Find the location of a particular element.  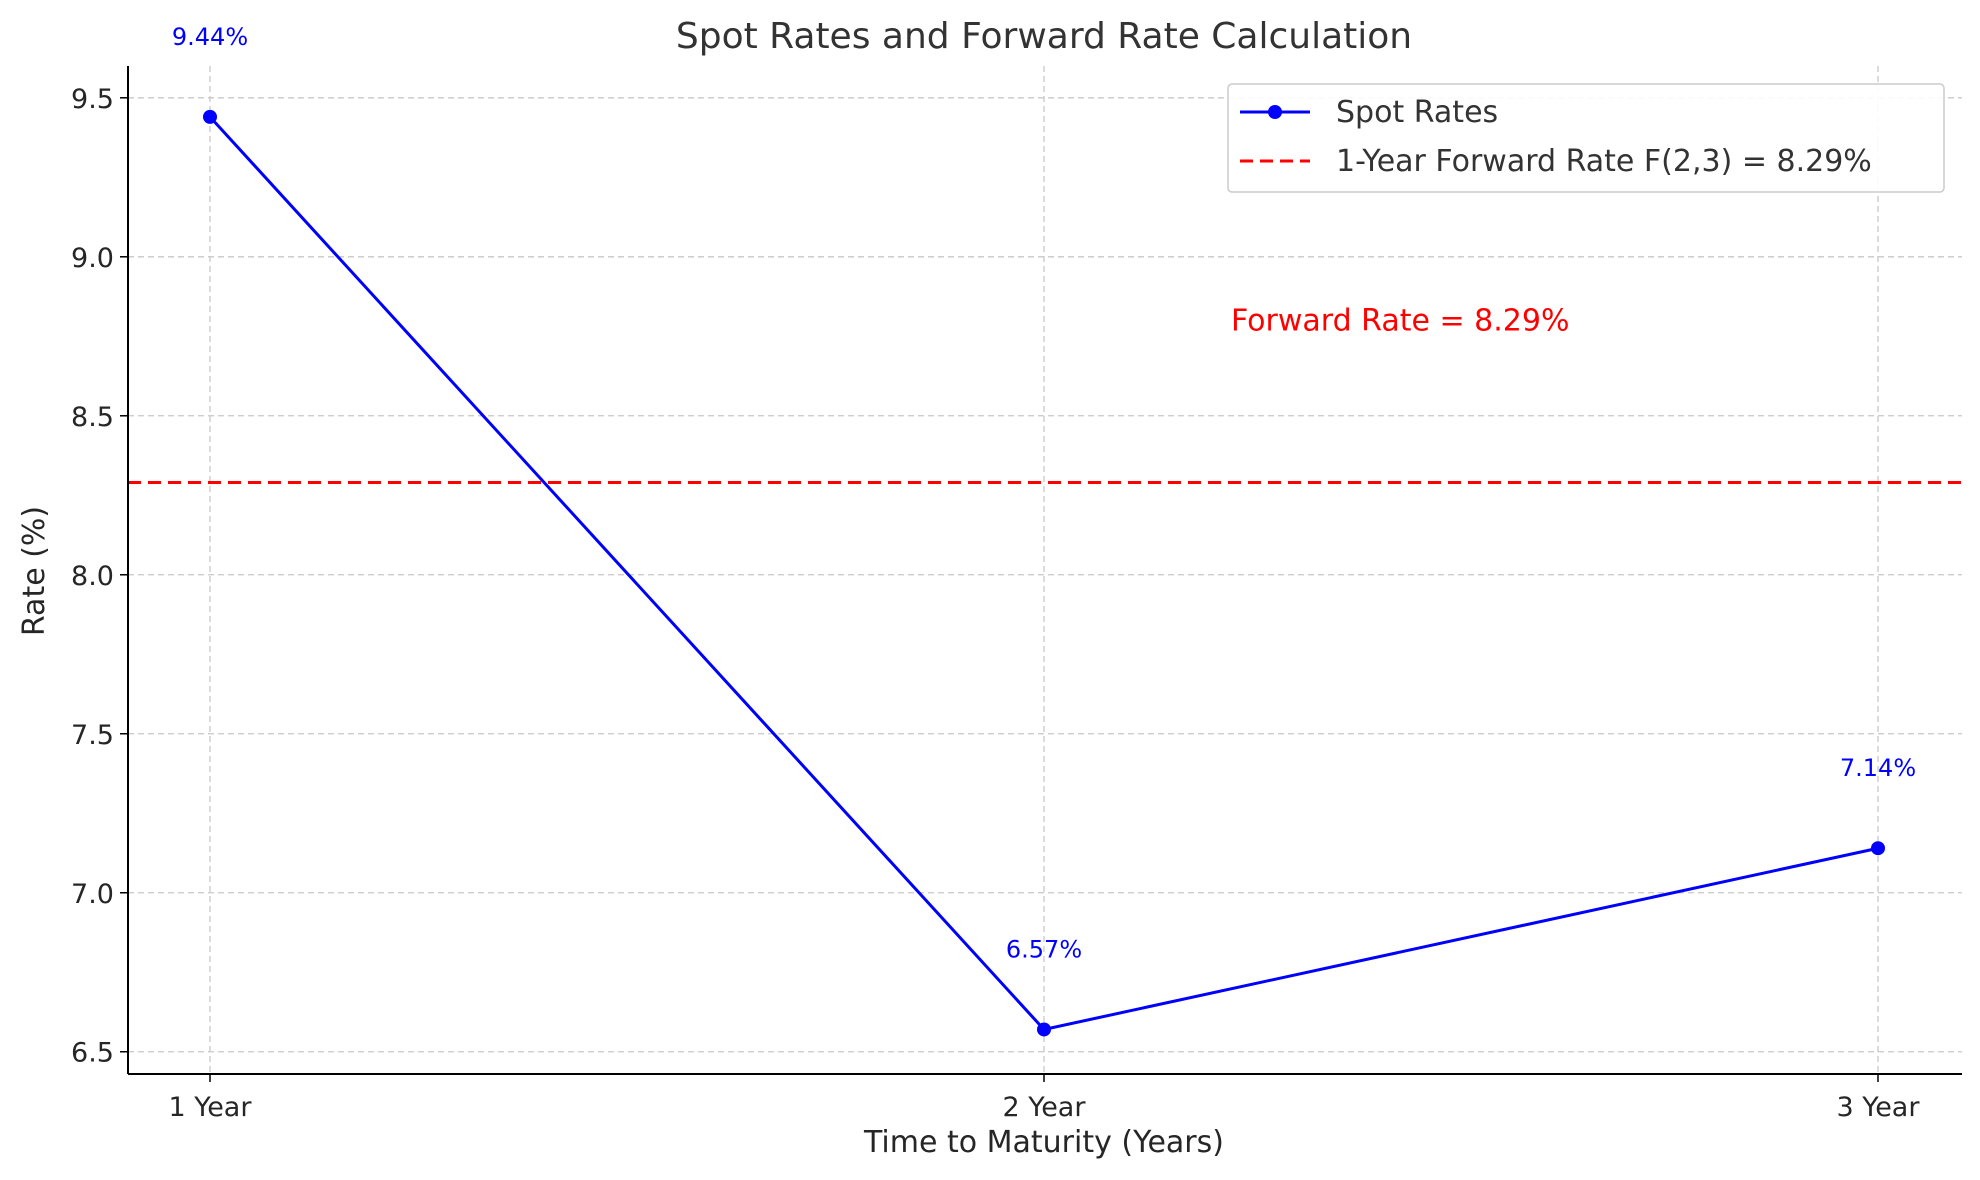

x-tick-label: 1 Year is located at coordinates (211, 1107).